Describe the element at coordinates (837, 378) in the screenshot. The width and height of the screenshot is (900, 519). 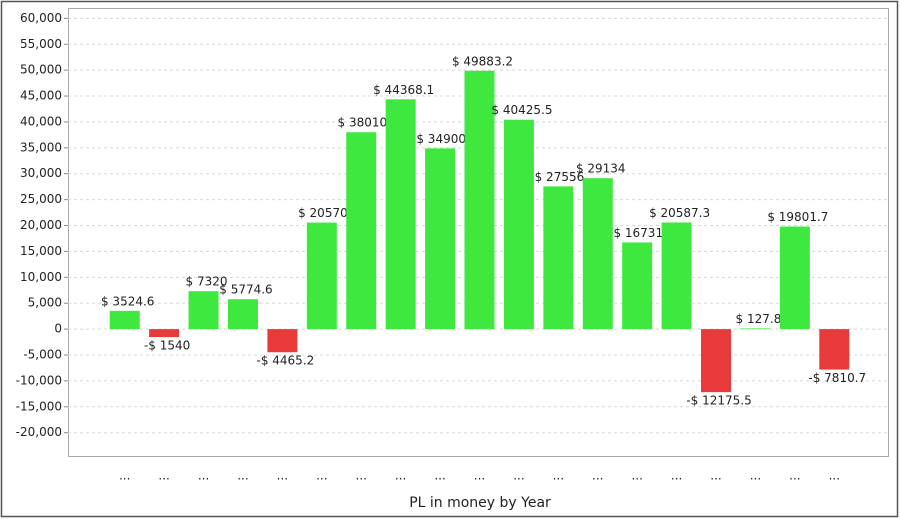
I see `data-label: -$ 7810.7` at that location.